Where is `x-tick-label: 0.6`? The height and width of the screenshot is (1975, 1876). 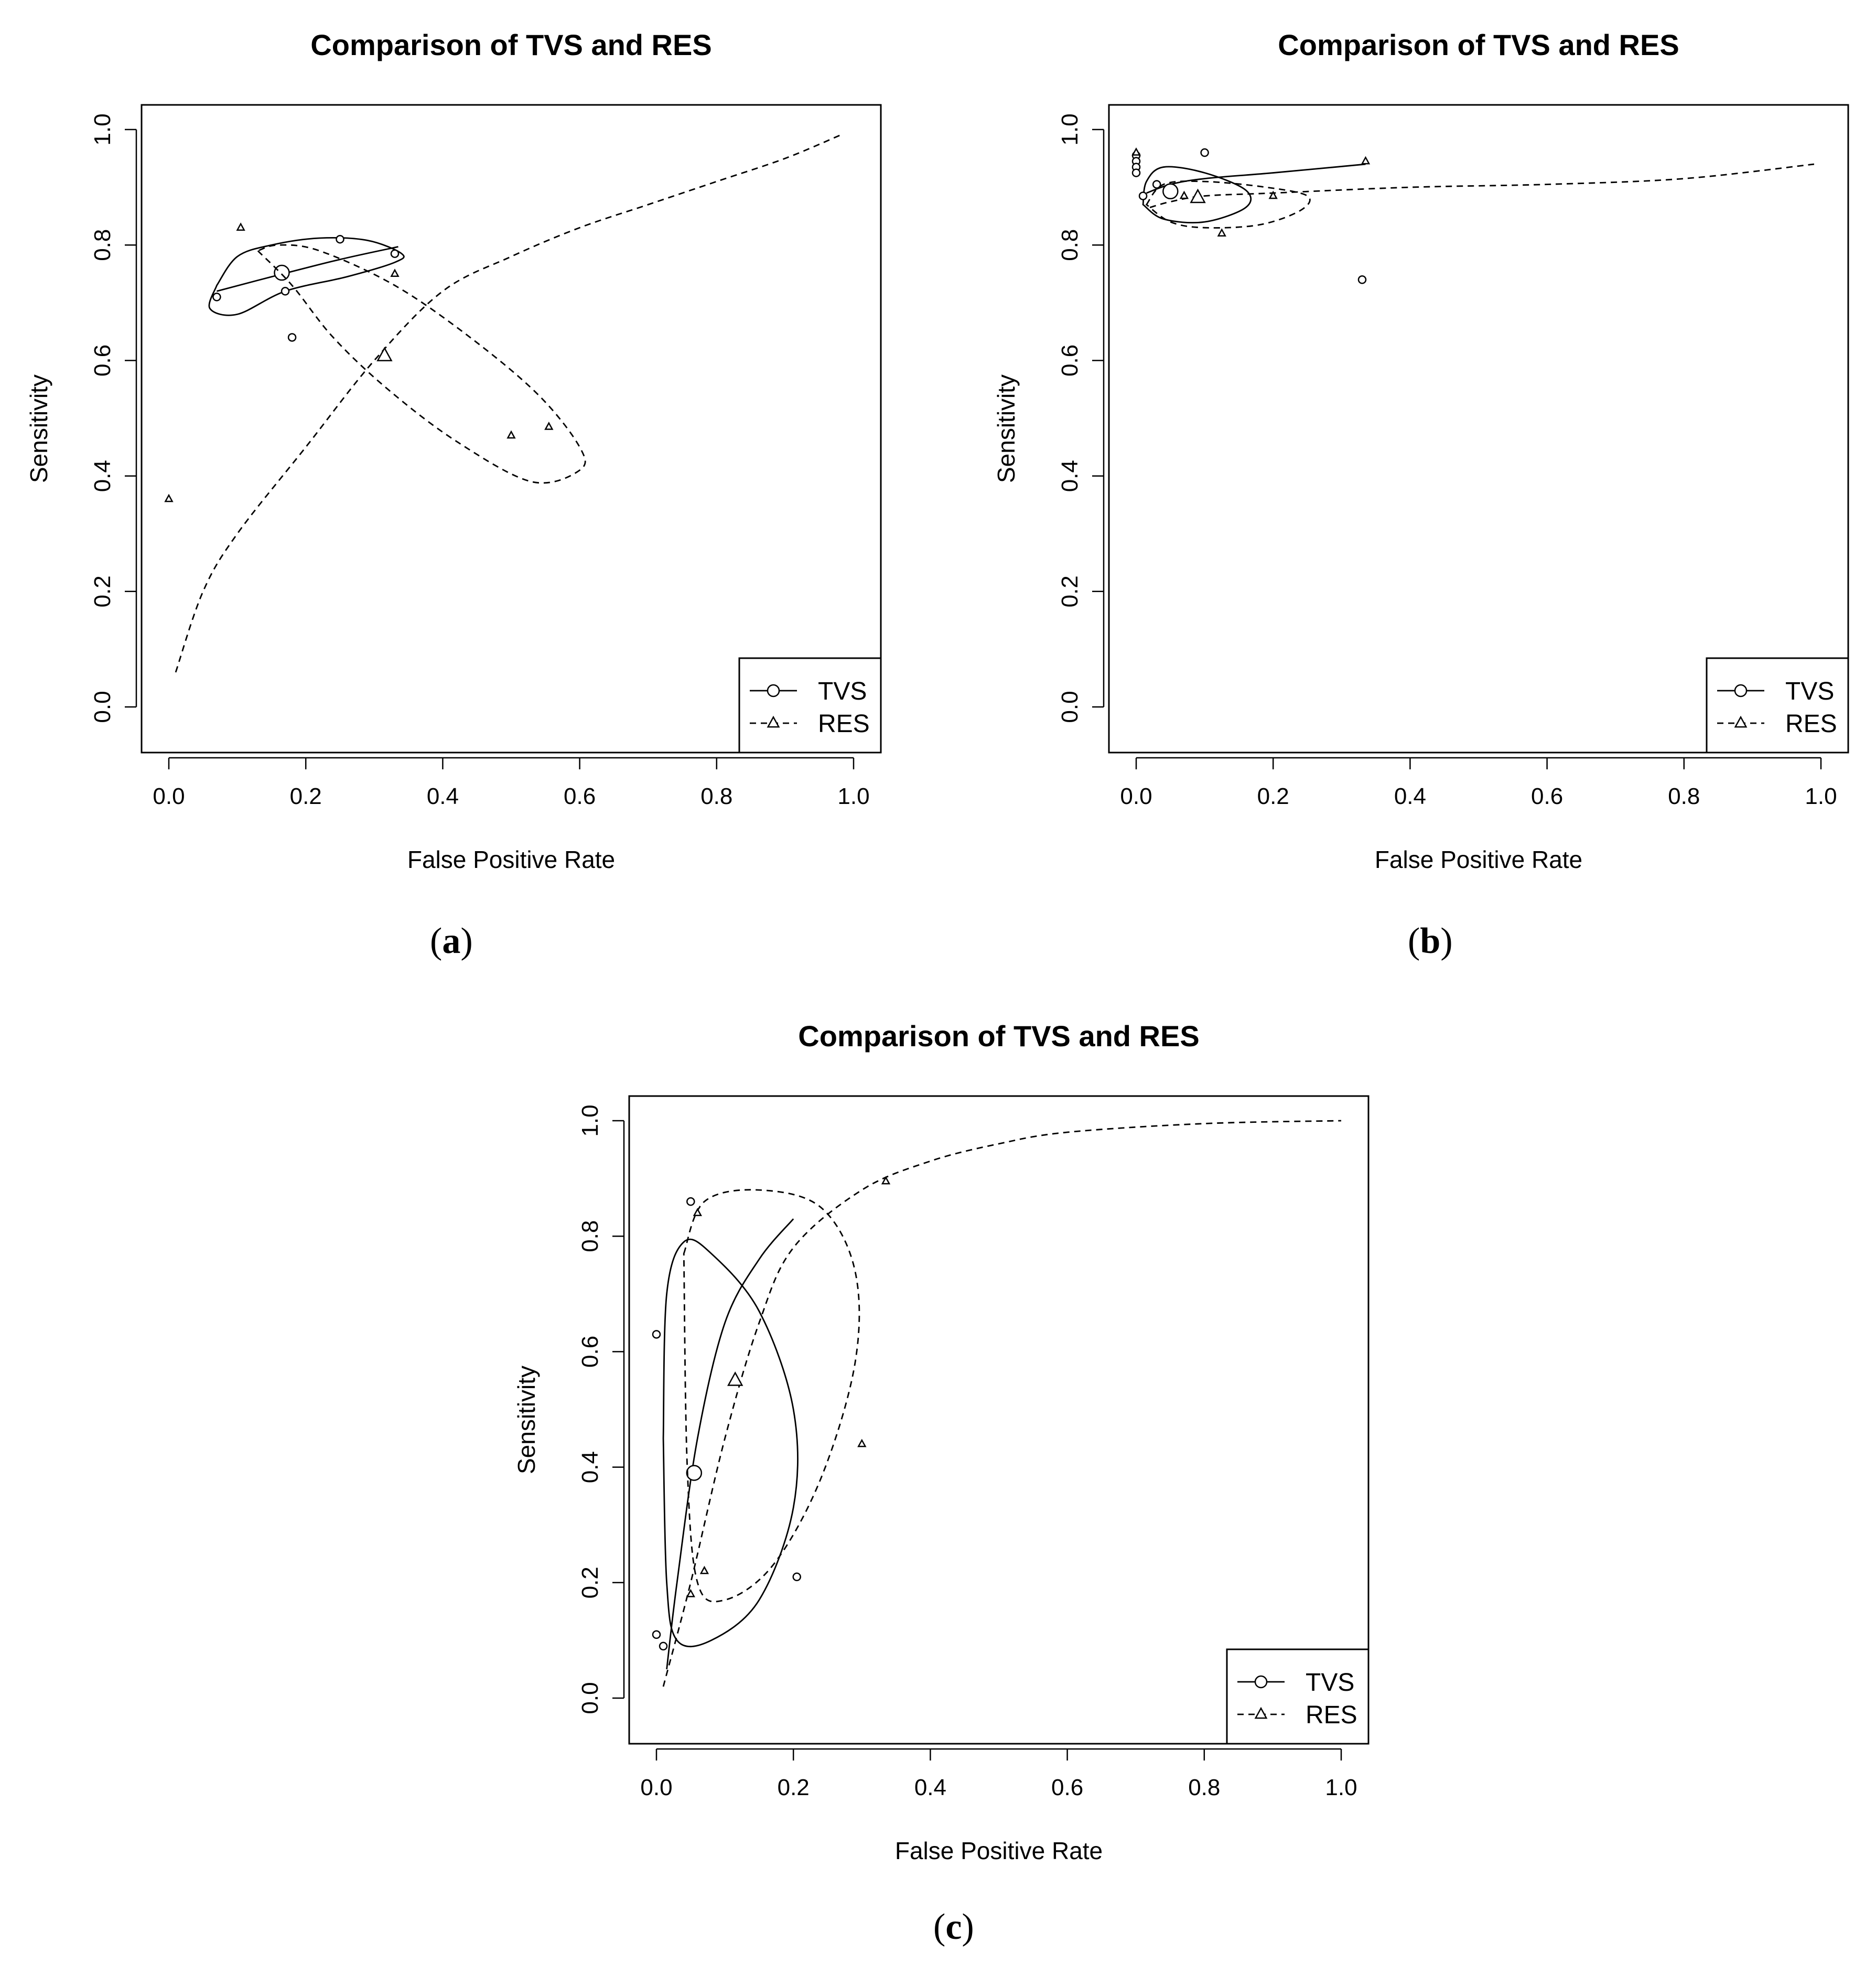 x-tick-label: 0.6 is located at coordinates (1067, 1787).